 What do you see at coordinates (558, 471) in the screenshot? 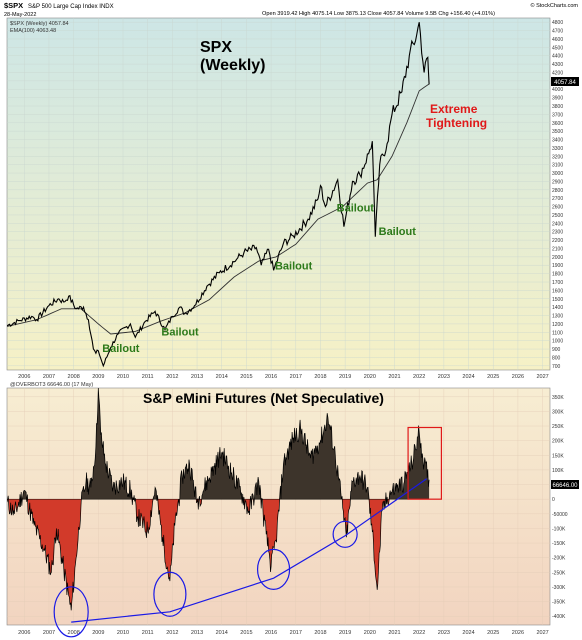
I see `cot-y-tick-label: 100K` at bounding box center [558, 471].